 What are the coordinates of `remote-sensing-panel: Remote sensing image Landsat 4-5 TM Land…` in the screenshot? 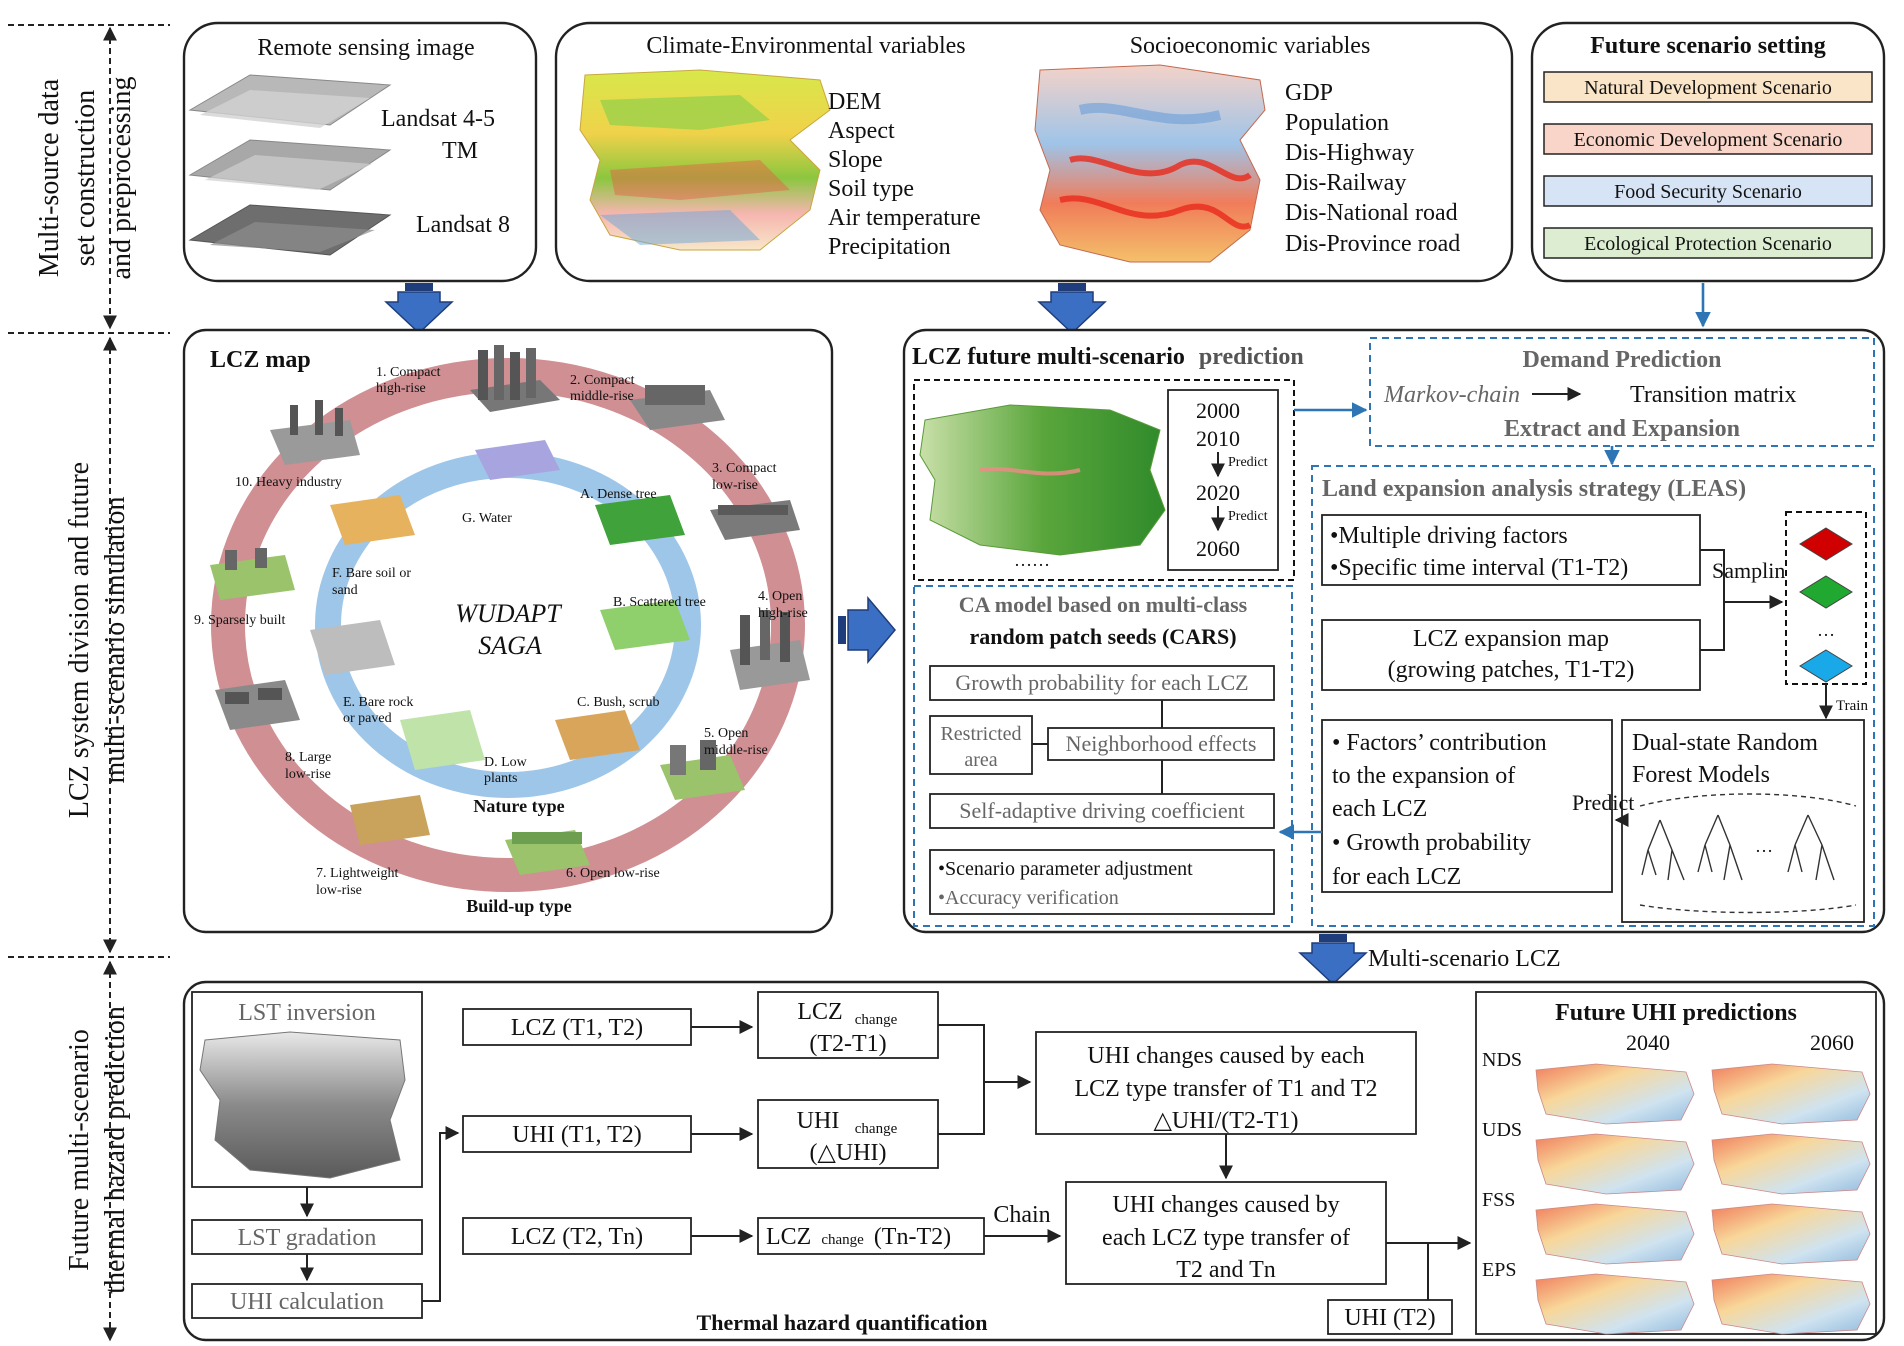 It's located at (360, 152).